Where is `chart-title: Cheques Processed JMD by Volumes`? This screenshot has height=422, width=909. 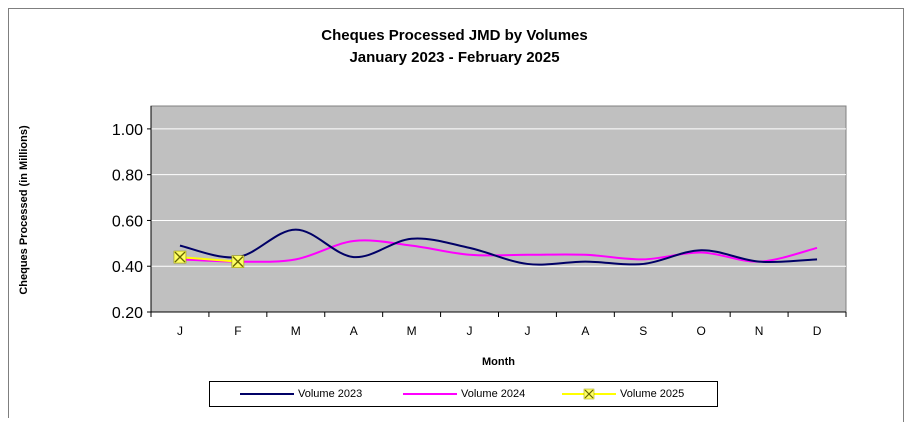 chart-title: Cheques Processed JMD by Volumes is located at coordinates (454, 35).